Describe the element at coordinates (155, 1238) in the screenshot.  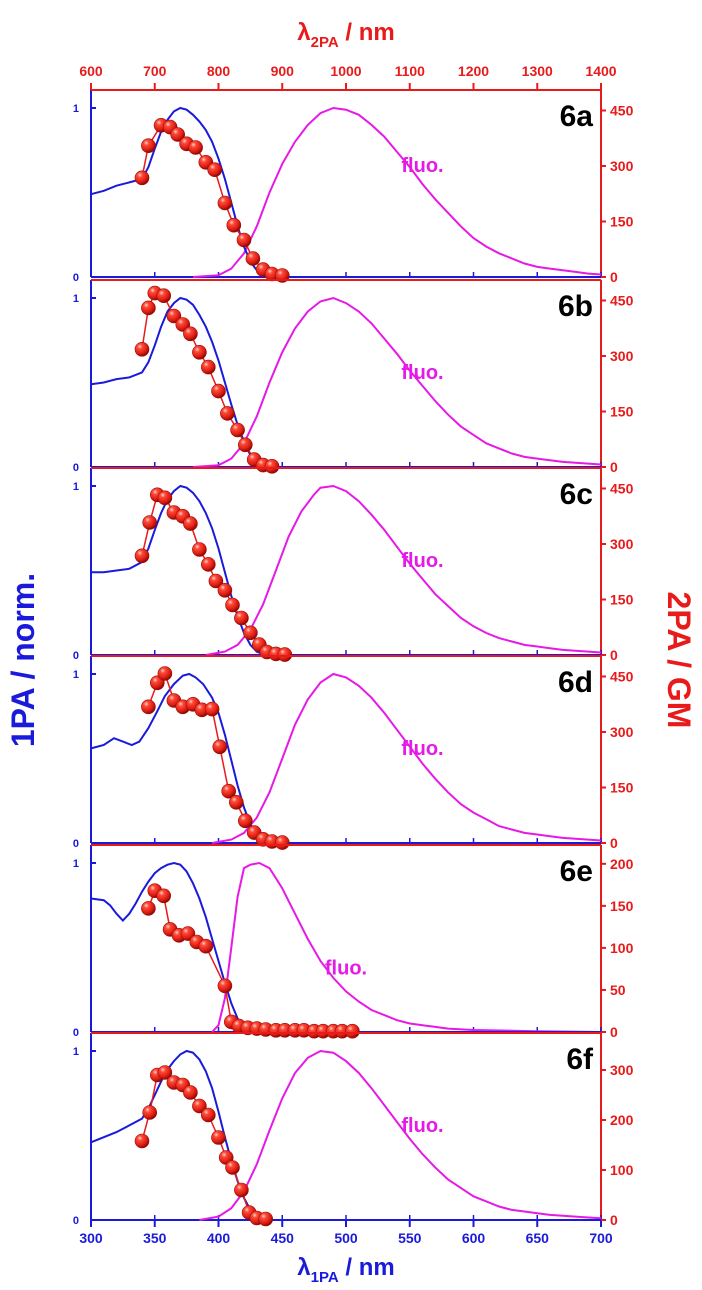
I see `bottom-tick-label: 350` at that location.